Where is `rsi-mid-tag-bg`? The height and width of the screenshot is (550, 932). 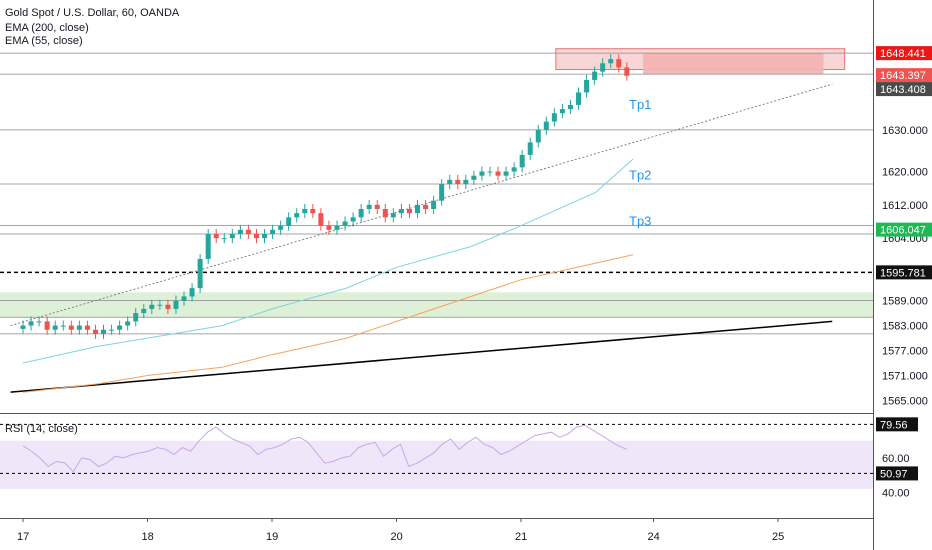 rsi-mid-tag-bg is located at coordinates (897, 473).